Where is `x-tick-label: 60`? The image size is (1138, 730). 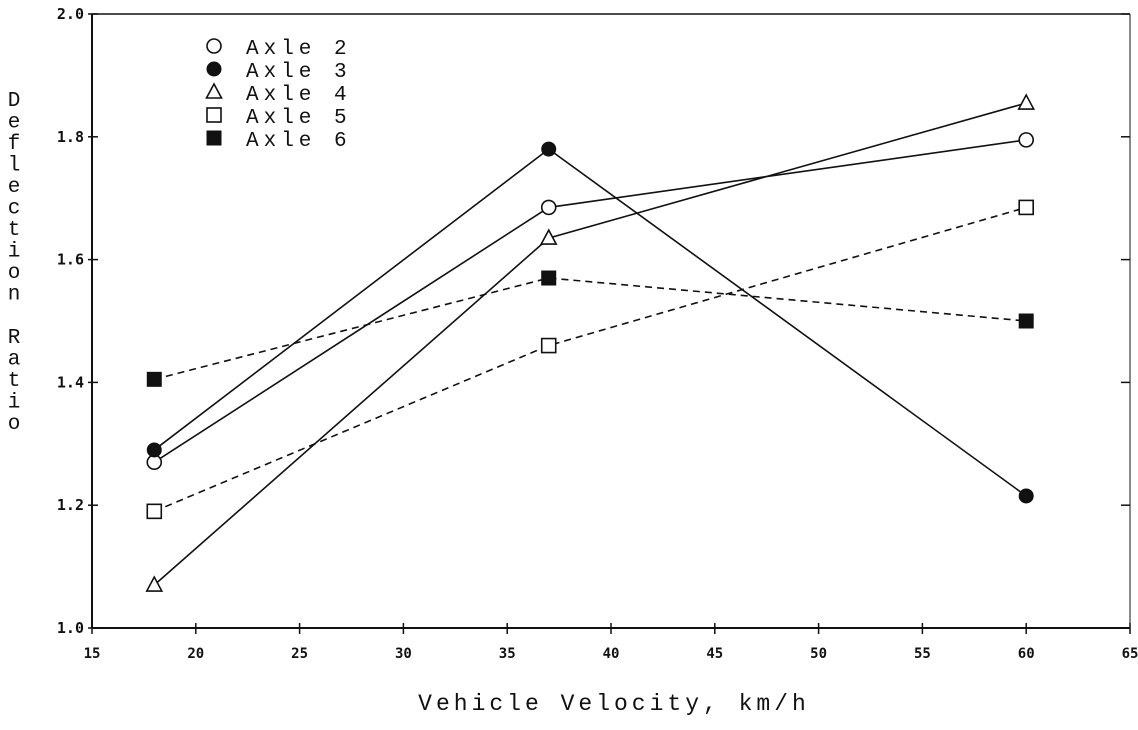
x-tick-label: 60 is located at coordinates (1026, 654).